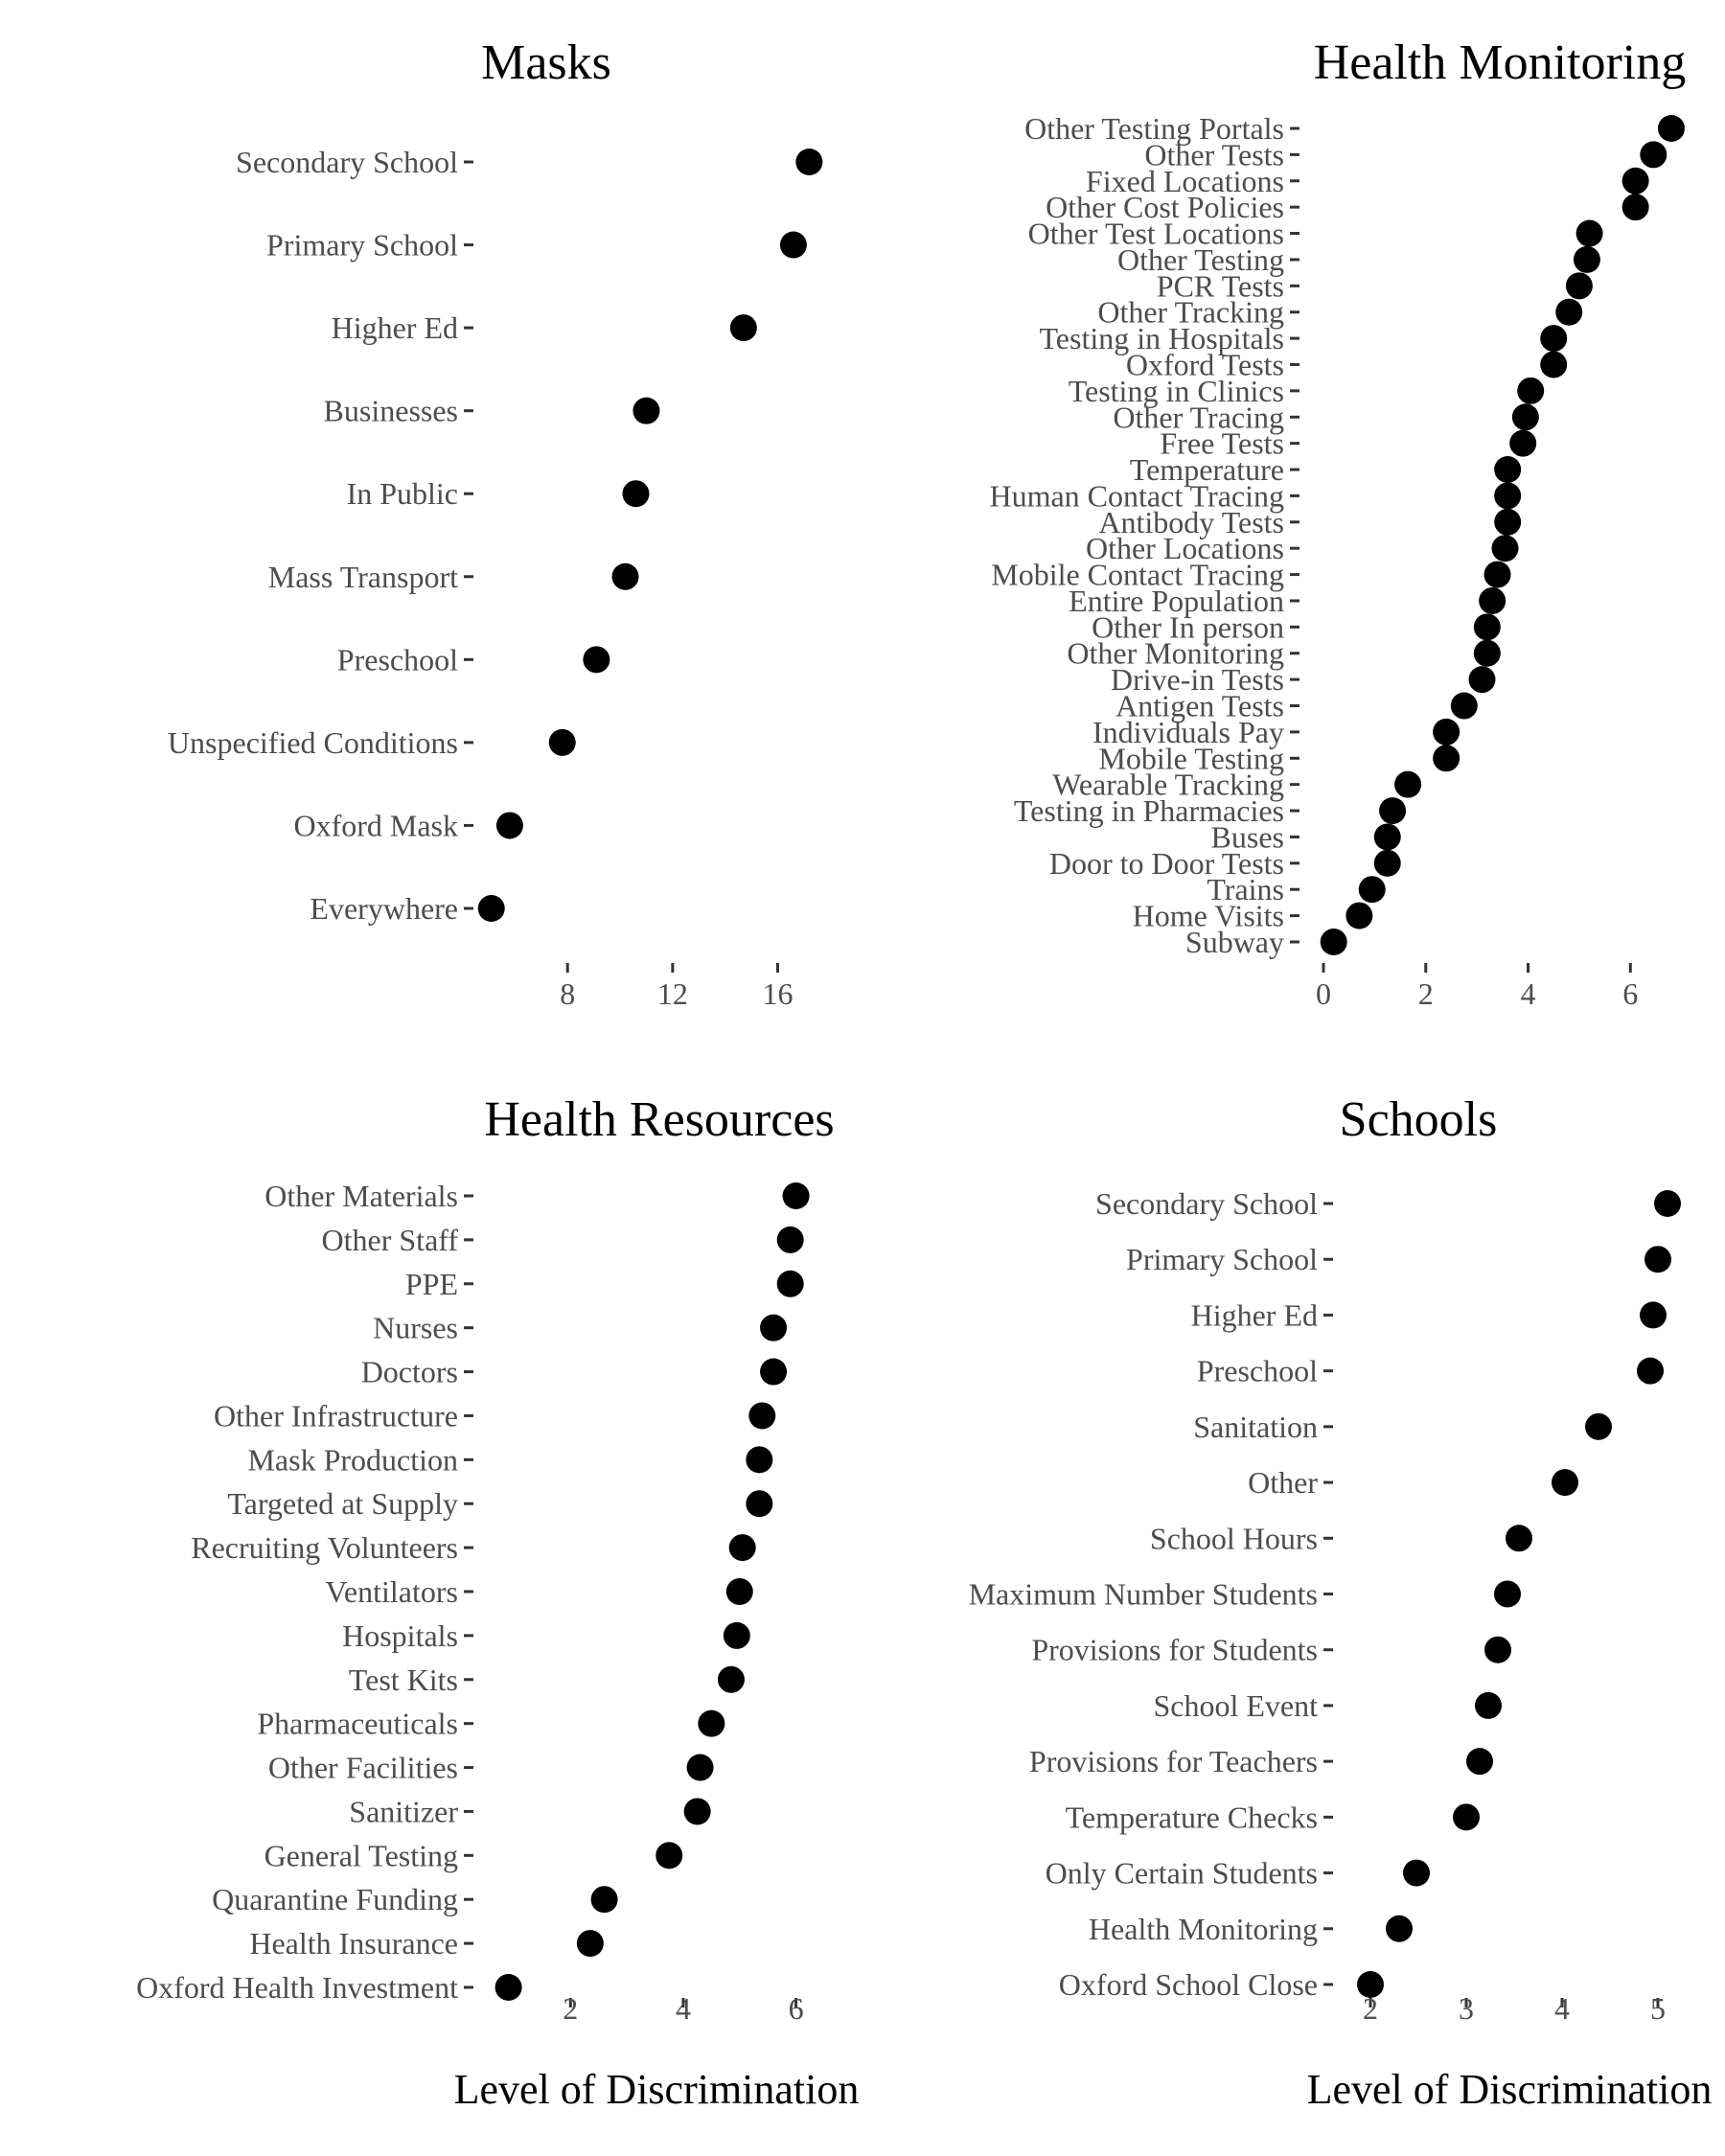 The width and height of the screenshot is (1725, 2156). Describe the element at coordinates (1466, 2008) in the screenshot. I see `x-tick-label: 3` at that location.